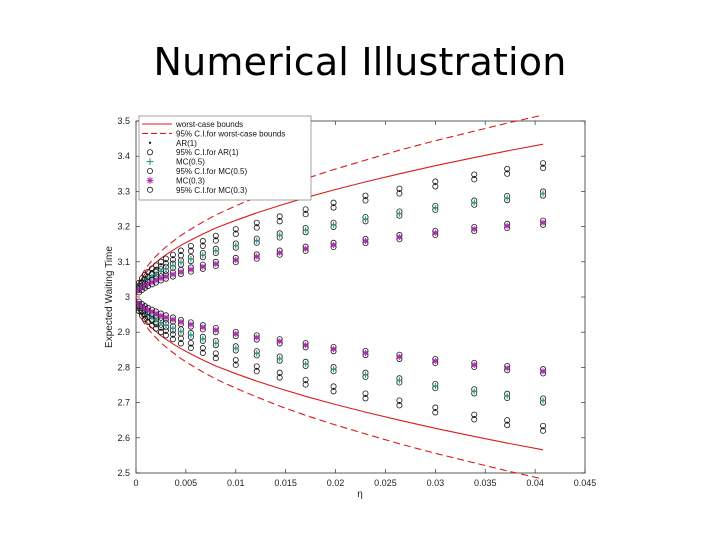  I want to click on y-tick-label: 2.8, so click(123, 367).